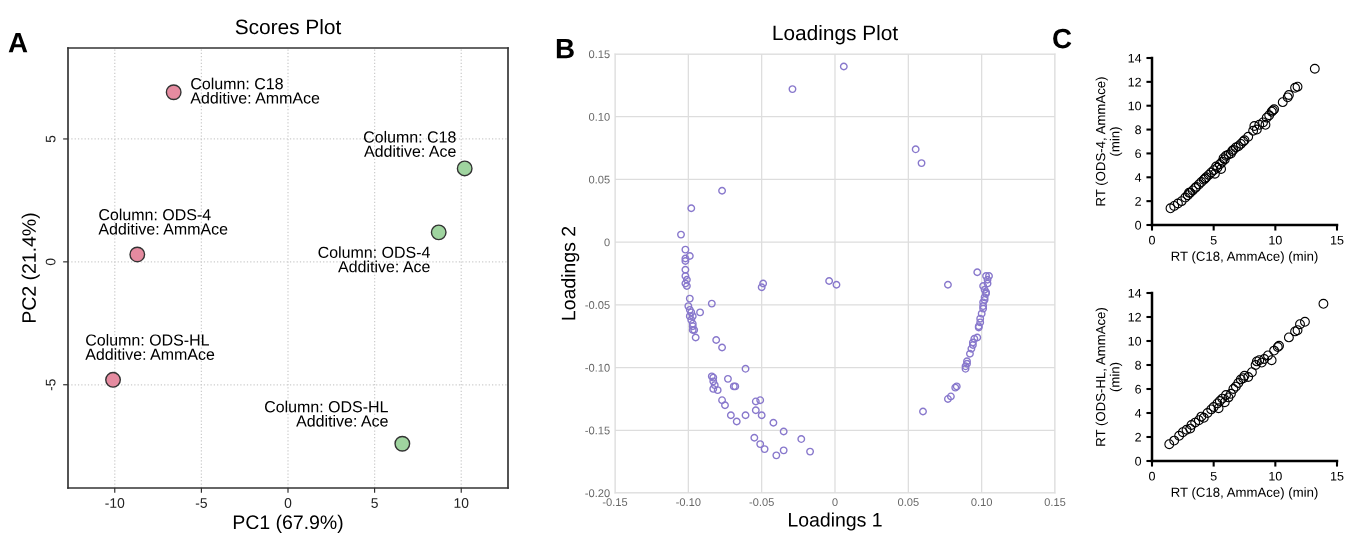  Describe the element at coordinates (835, 35) in the screenshot. I see `chart-title: Loadings Plot` at that location.